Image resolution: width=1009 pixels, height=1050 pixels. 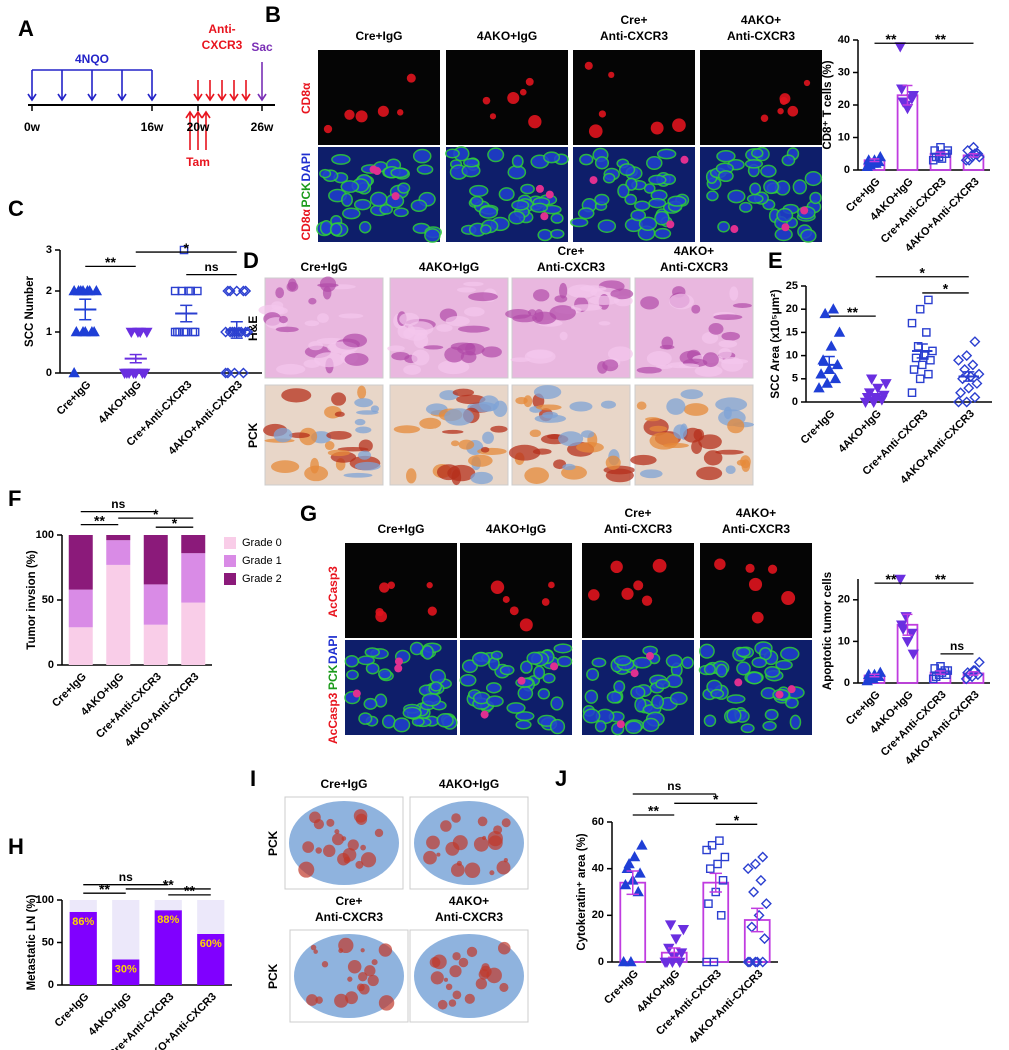 What do you see at coordinates (83, 922) in the screenshot?
I see `value-label: 86%` at bounding box center [83, 922].